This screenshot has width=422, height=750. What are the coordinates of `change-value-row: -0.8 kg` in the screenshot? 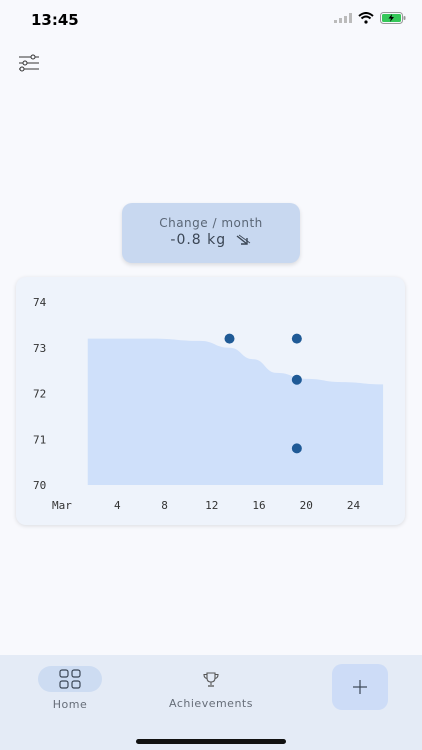 It's located at (211, 240).